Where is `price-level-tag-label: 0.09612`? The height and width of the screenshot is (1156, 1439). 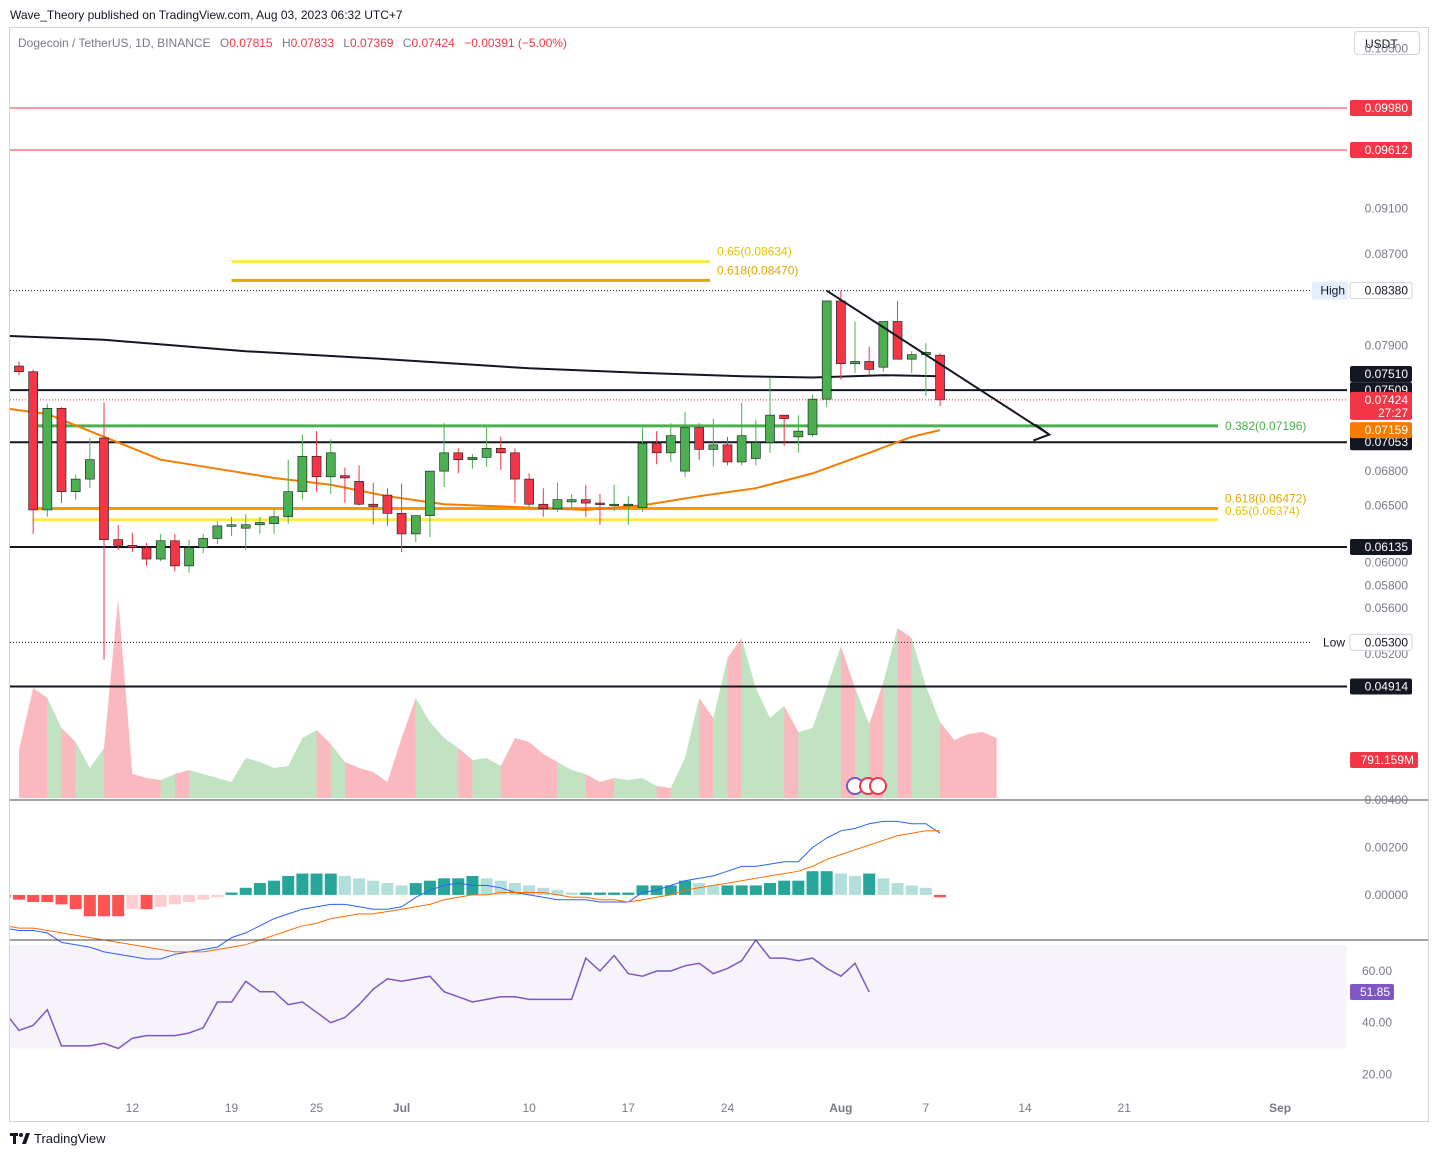
price-level-tag-label: 0.09612 is located at coordinates (1387, 150).